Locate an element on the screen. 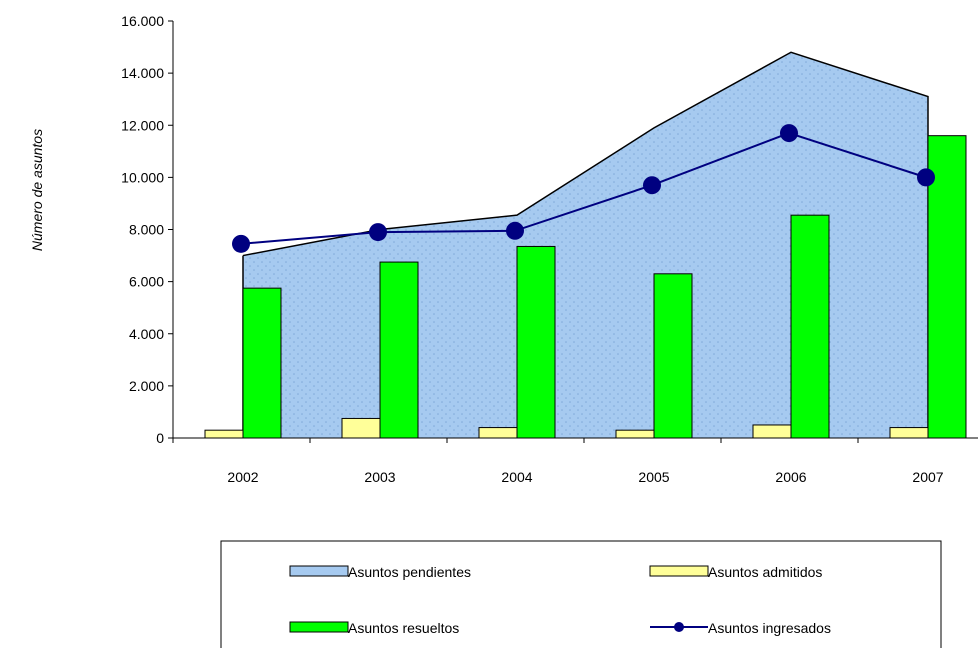 The height and width of the screenshot is (648, 978). legend-entry-asuntos-pendientes: Asuntos pendientes is located at coordinates (380, 572).